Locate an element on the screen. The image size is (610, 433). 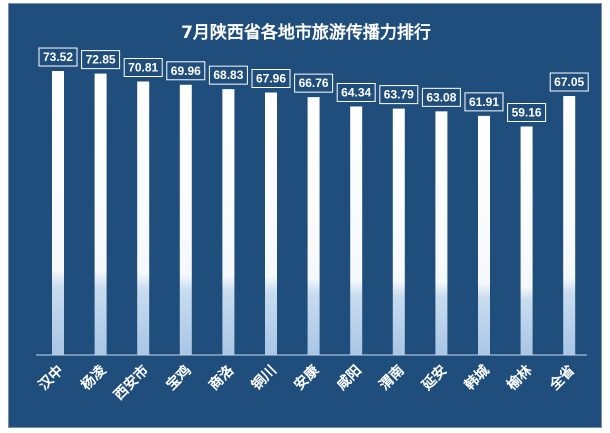
data-label: 72.85 is located at coordinates (101, 60).